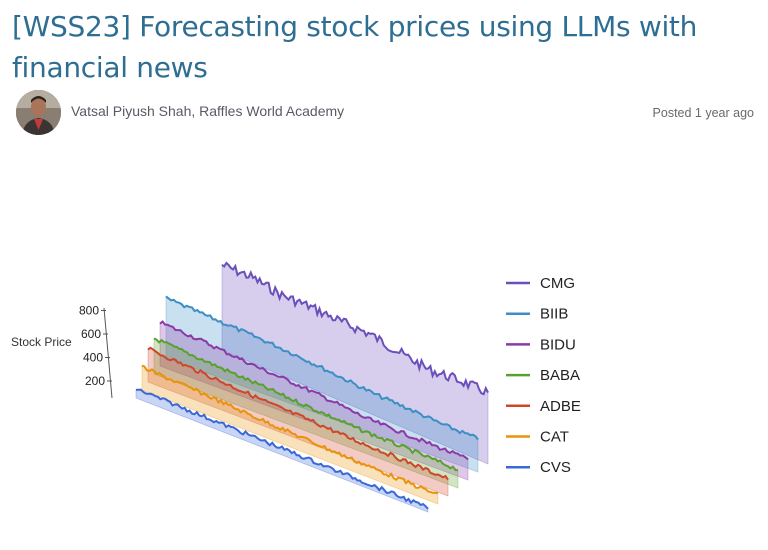 This screenshot has height=550, width=768. I want to click on legend-label: BIDU, so click(558, 344).